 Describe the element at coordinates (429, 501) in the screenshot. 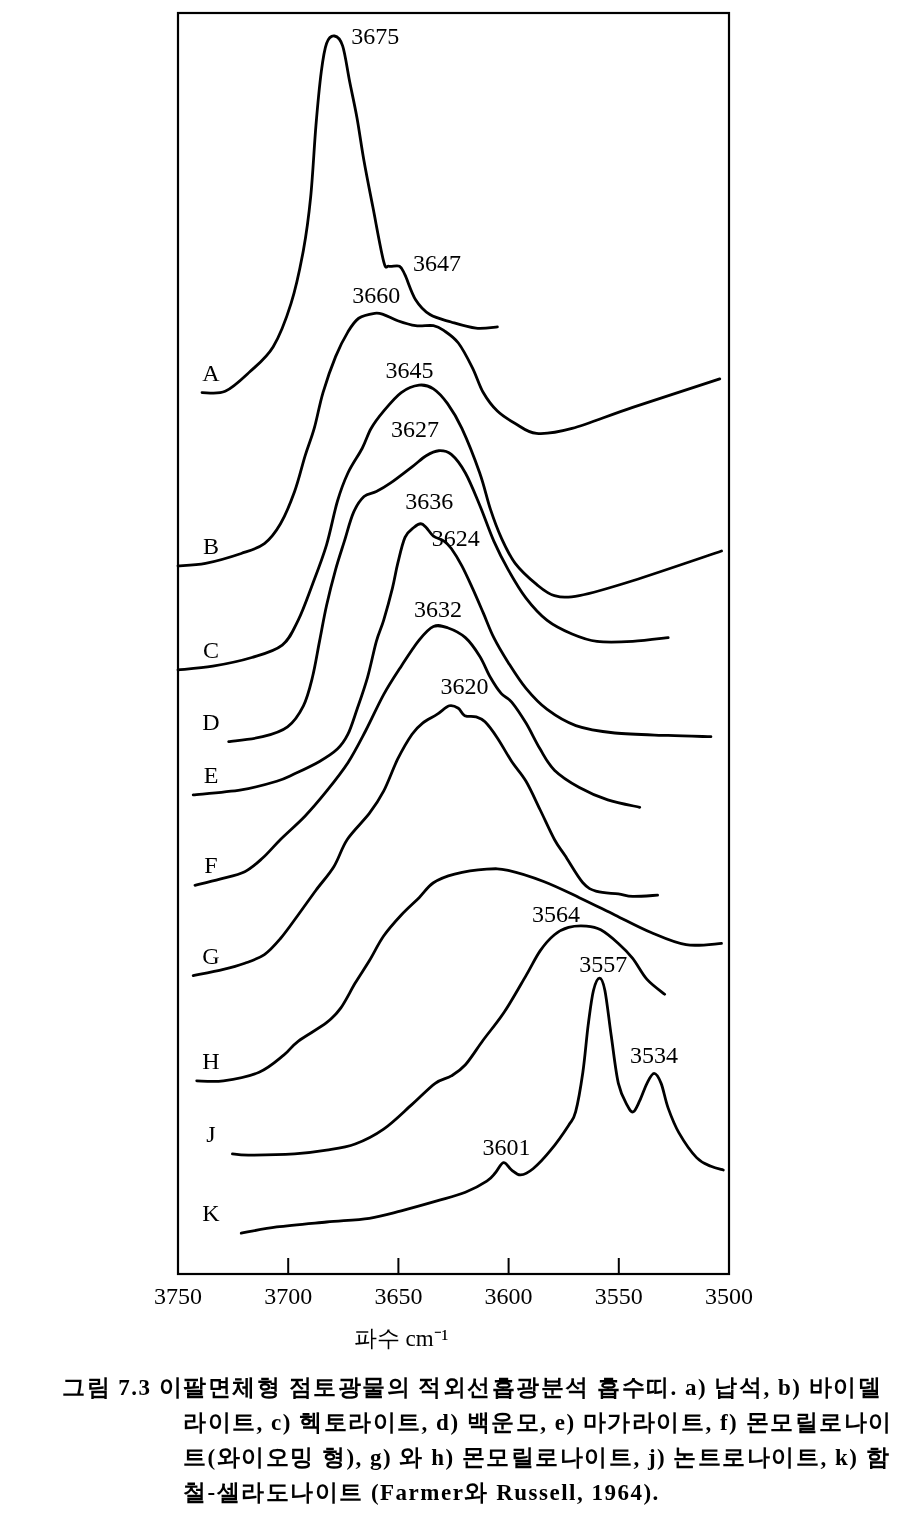

I see `annotation: 3636` at that location.